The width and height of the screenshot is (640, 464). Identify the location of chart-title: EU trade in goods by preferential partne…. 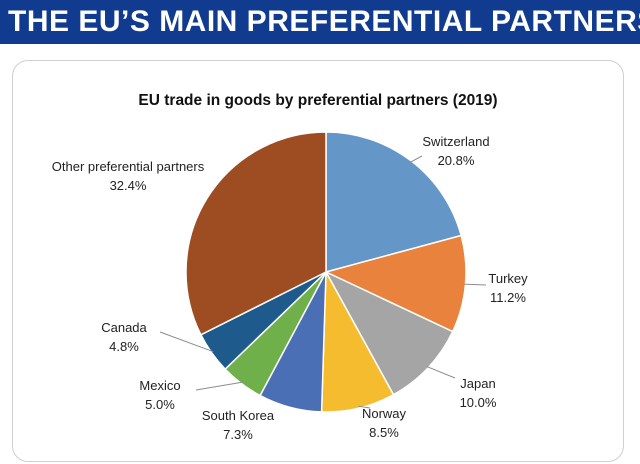
(318, 100).